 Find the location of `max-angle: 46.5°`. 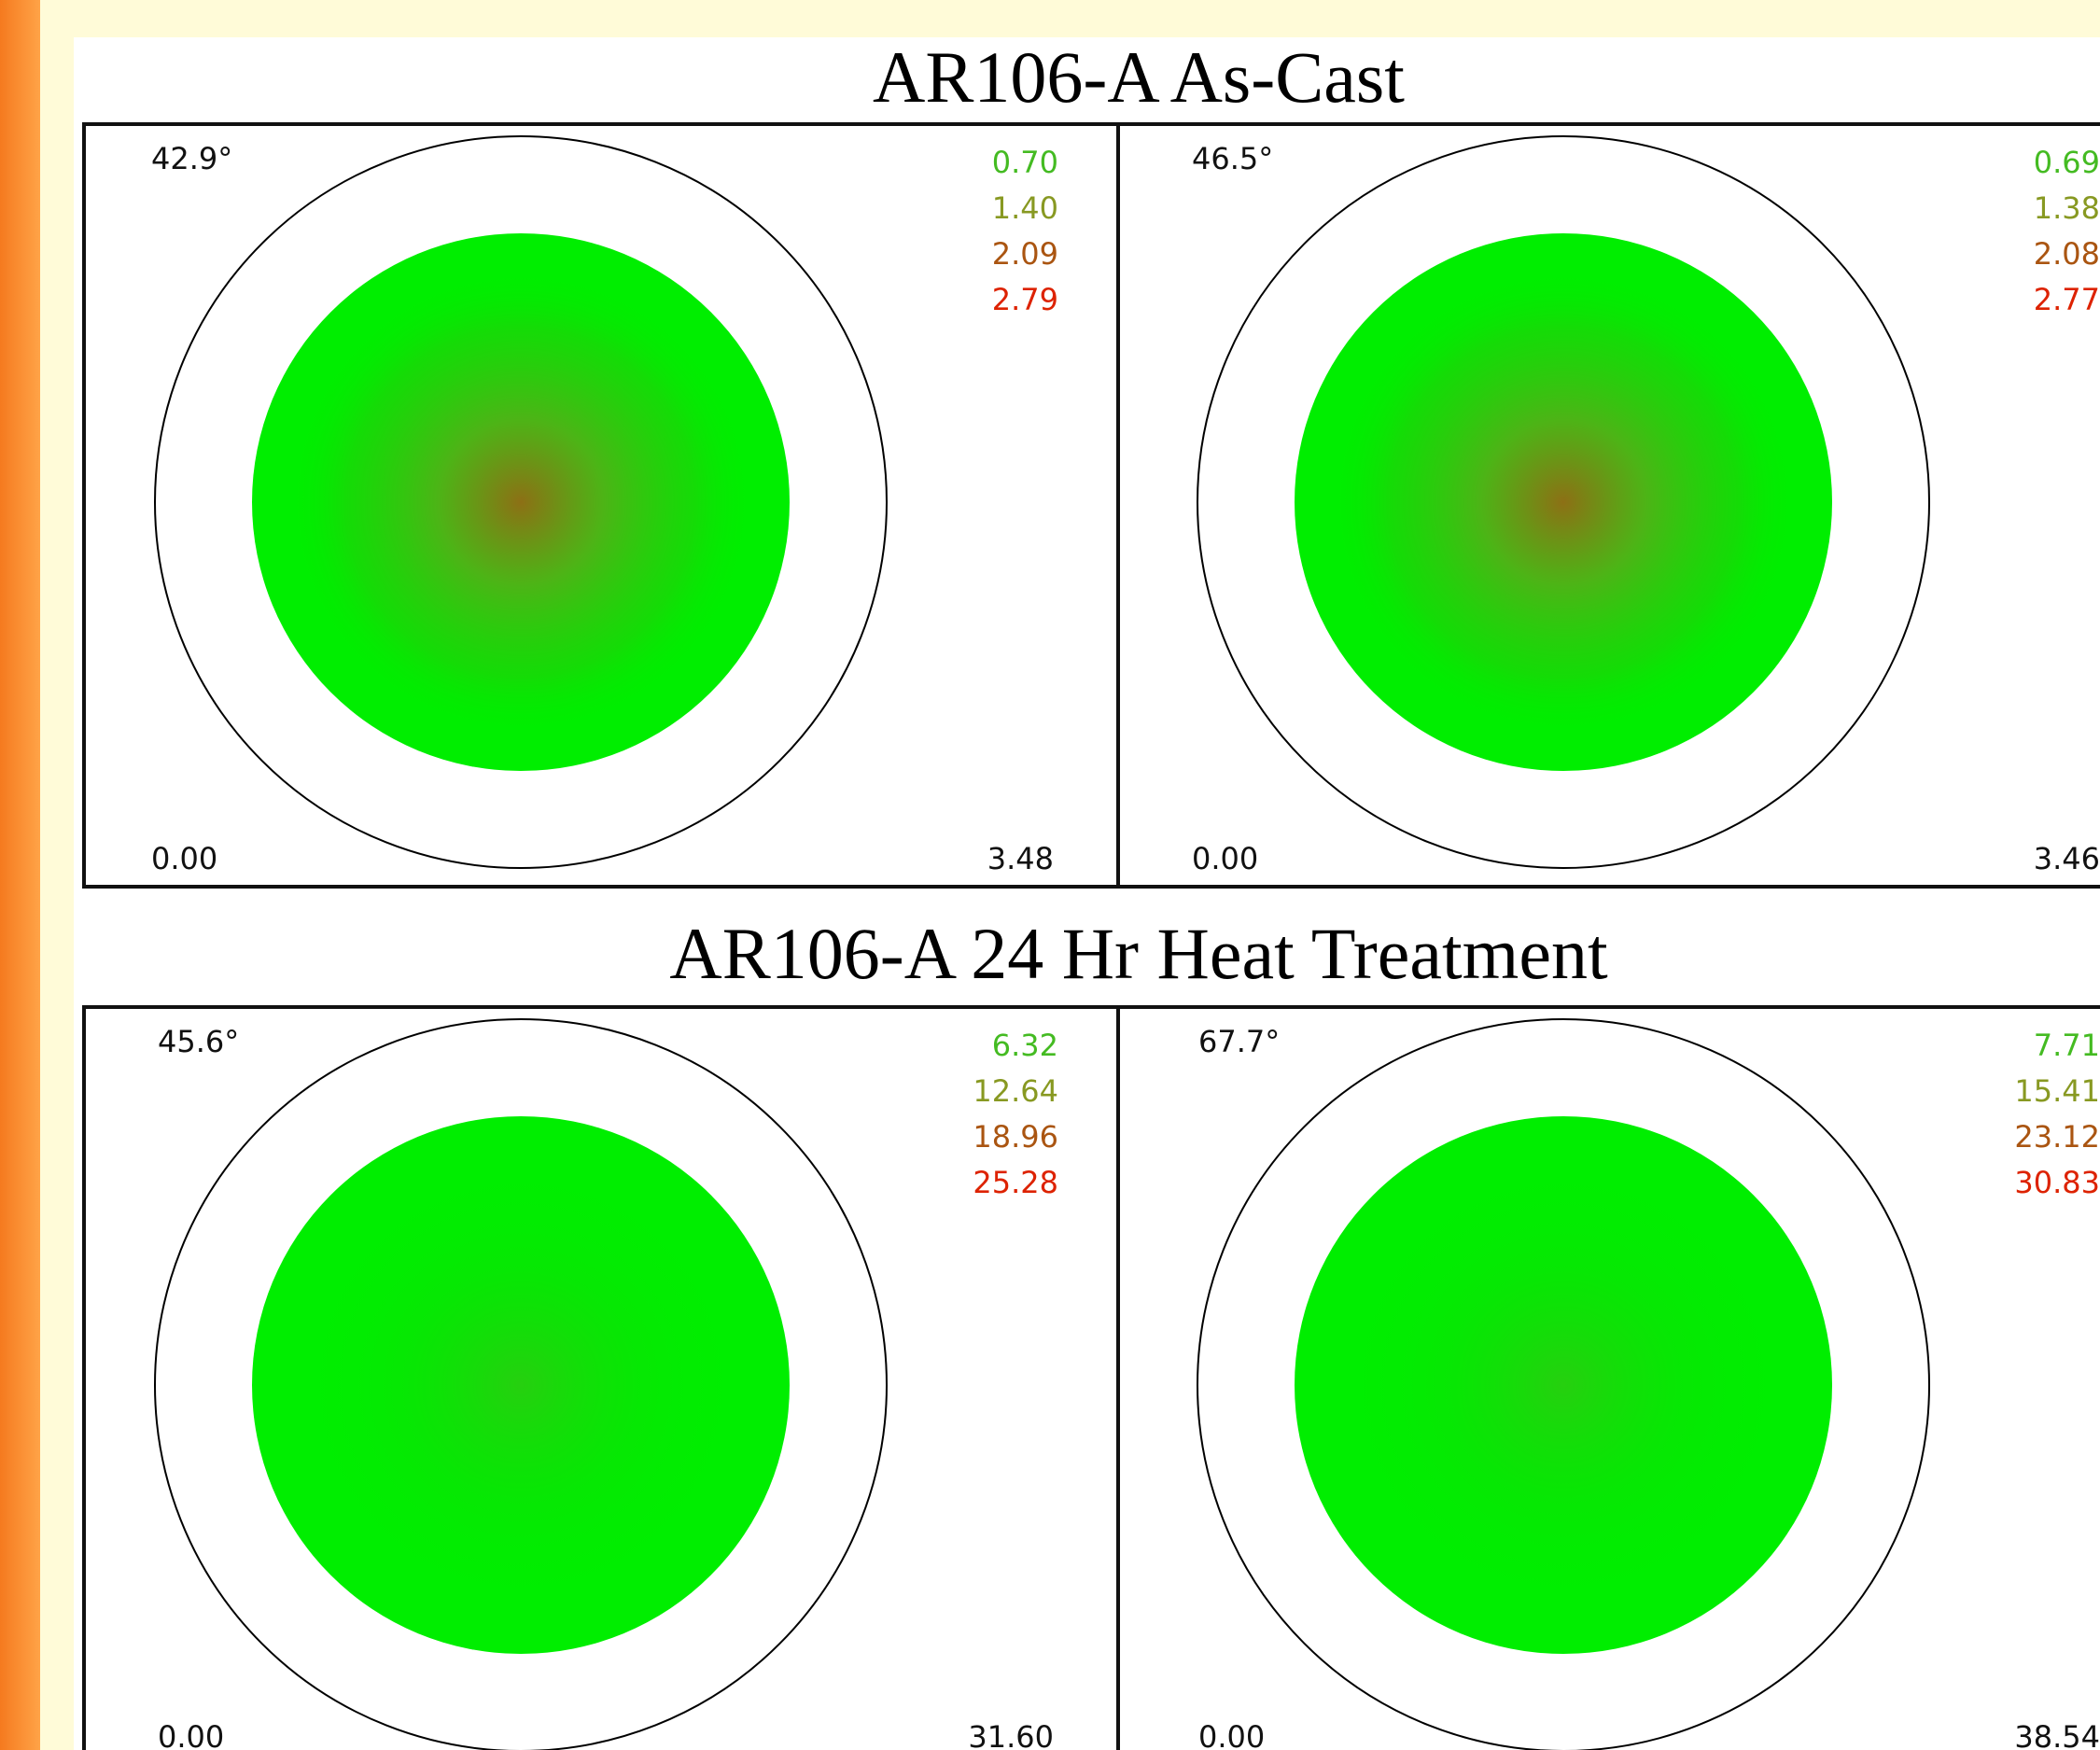

max-angle: 46.5° is located at coordinates (1232, 158).